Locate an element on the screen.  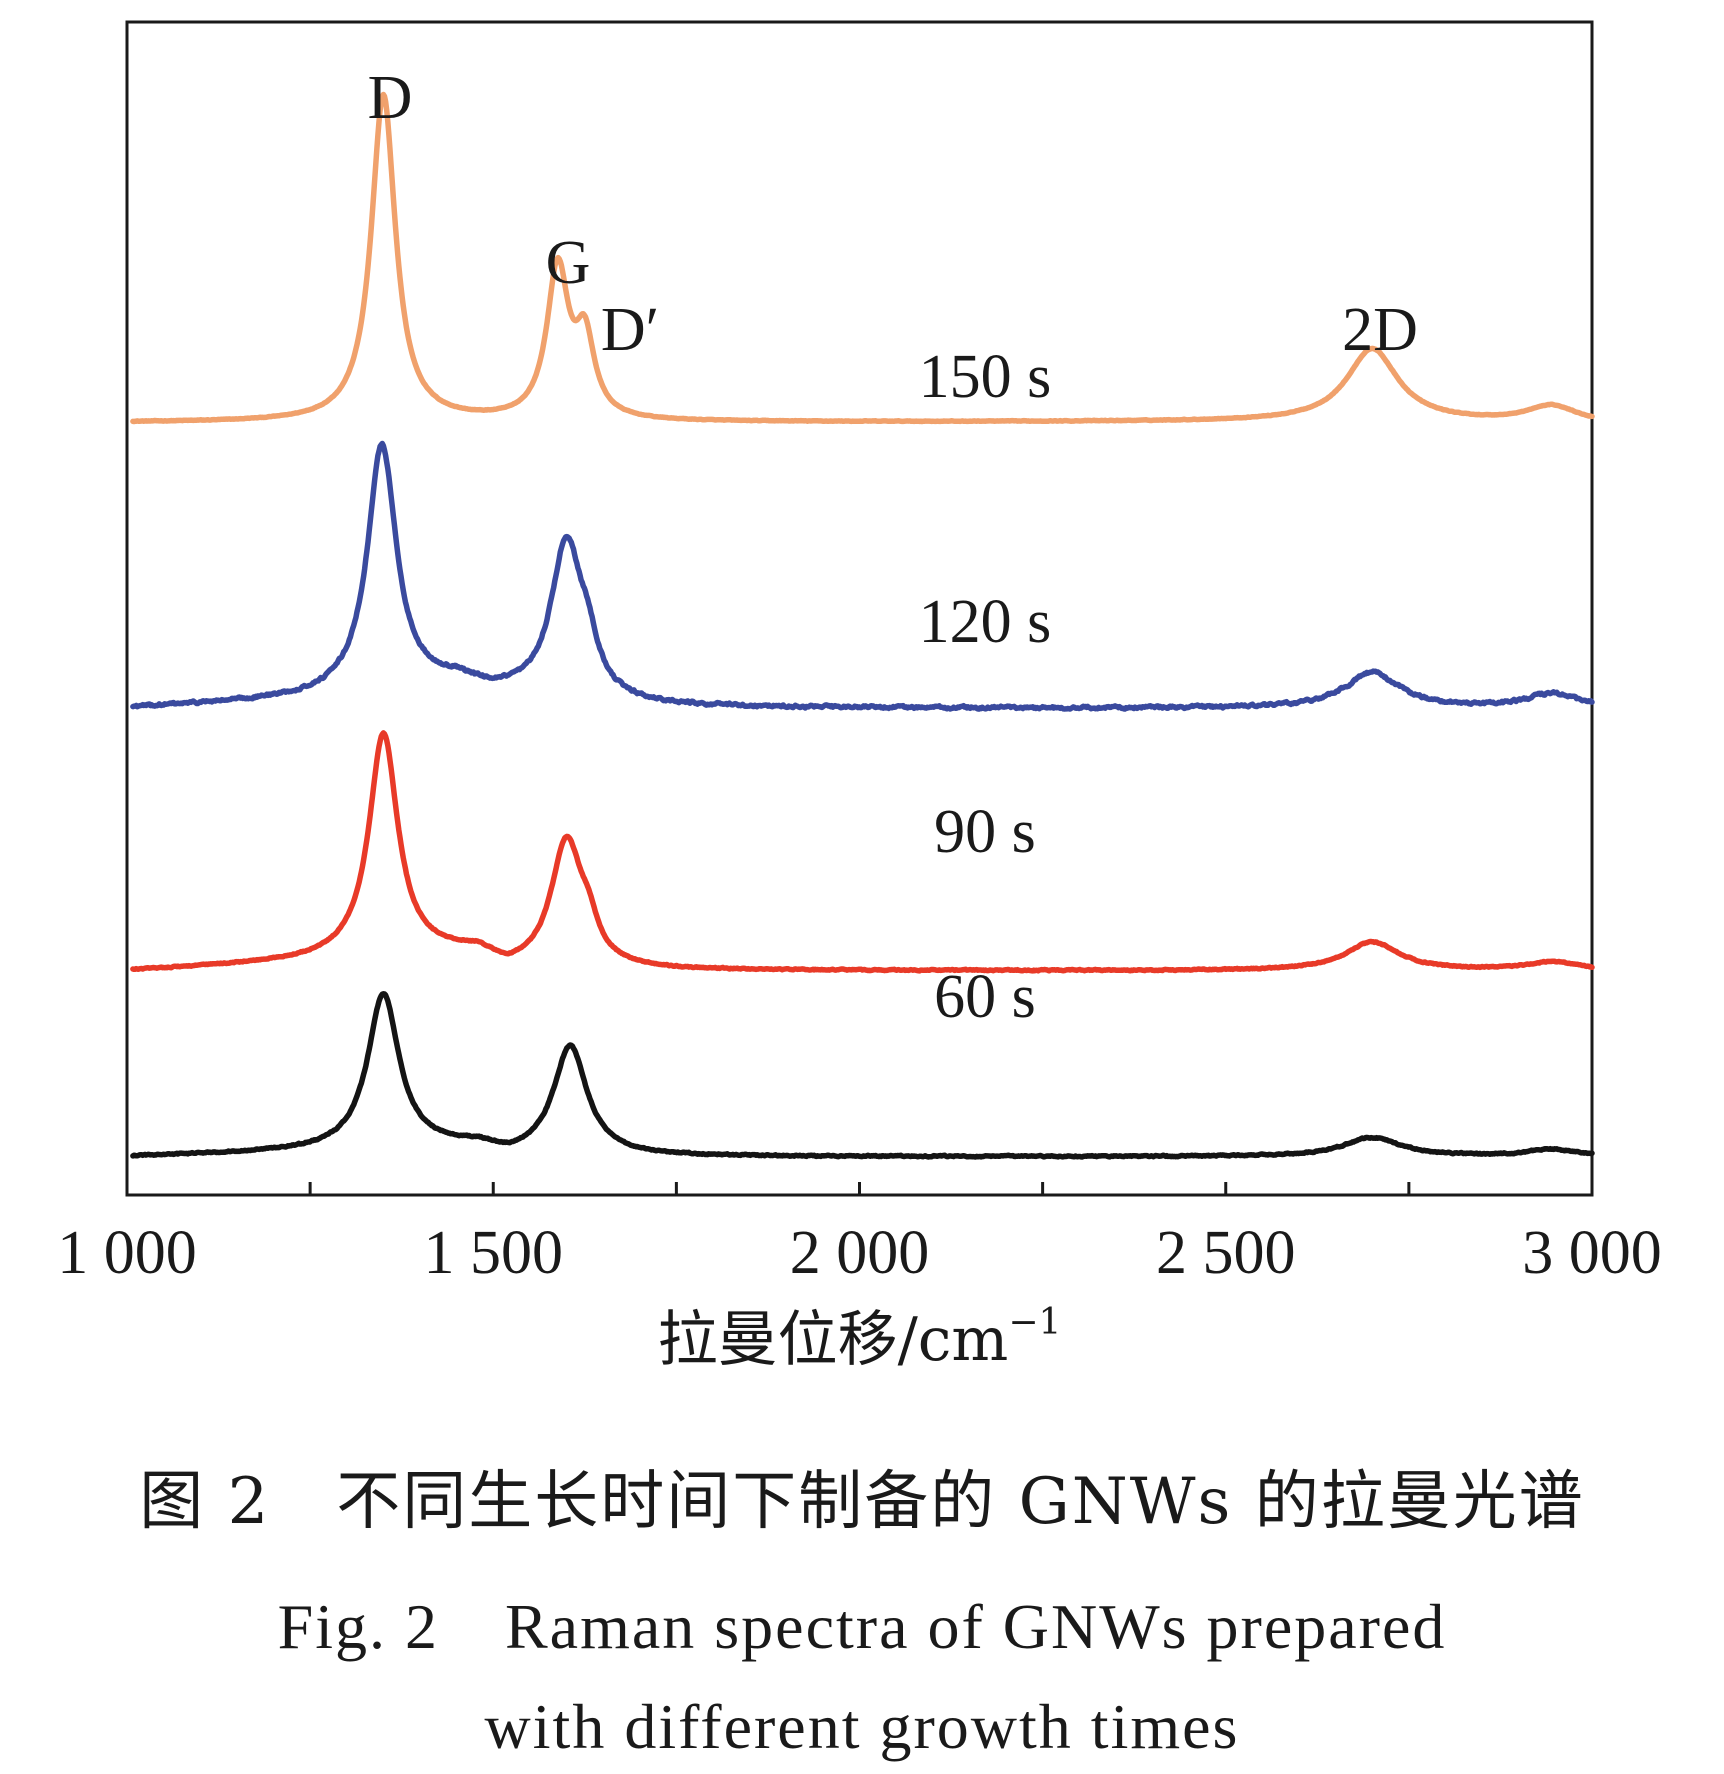
x-tick-label: 1 500 is located at coordinates (494, 1253).